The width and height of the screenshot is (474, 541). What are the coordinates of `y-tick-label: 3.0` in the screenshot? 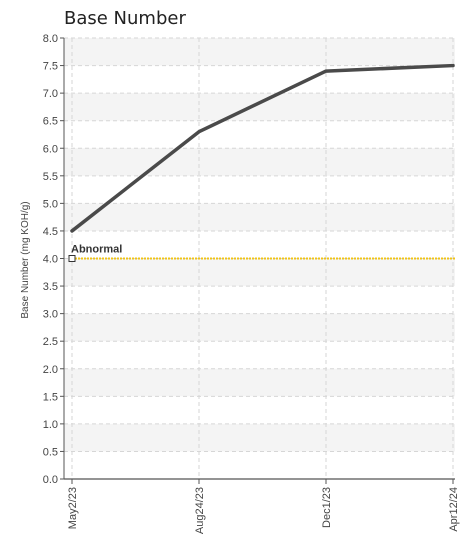 It's located at (50, 315).